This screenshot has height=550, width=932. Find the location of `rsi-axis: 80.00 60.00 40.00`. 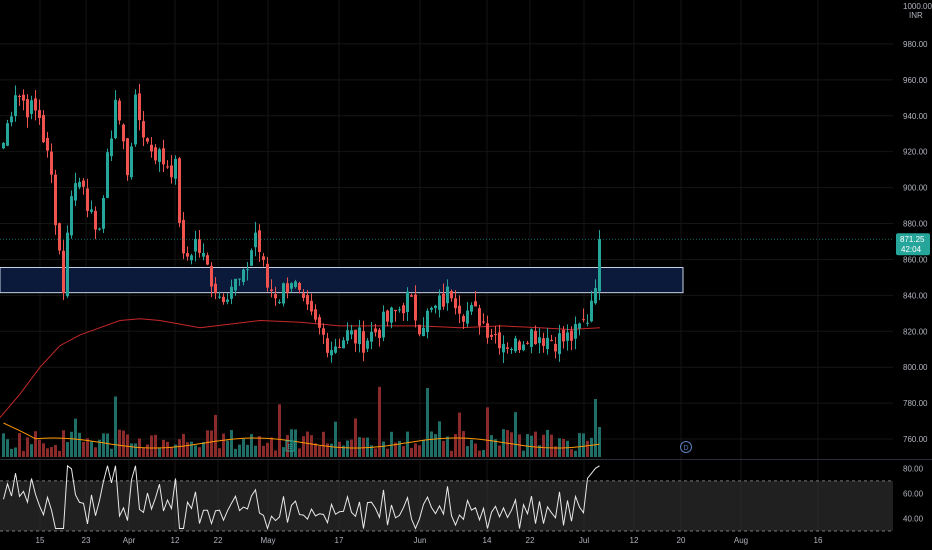

rsi-axis: 80.00 60.00 40.00 is located at coordinates (913, 493).